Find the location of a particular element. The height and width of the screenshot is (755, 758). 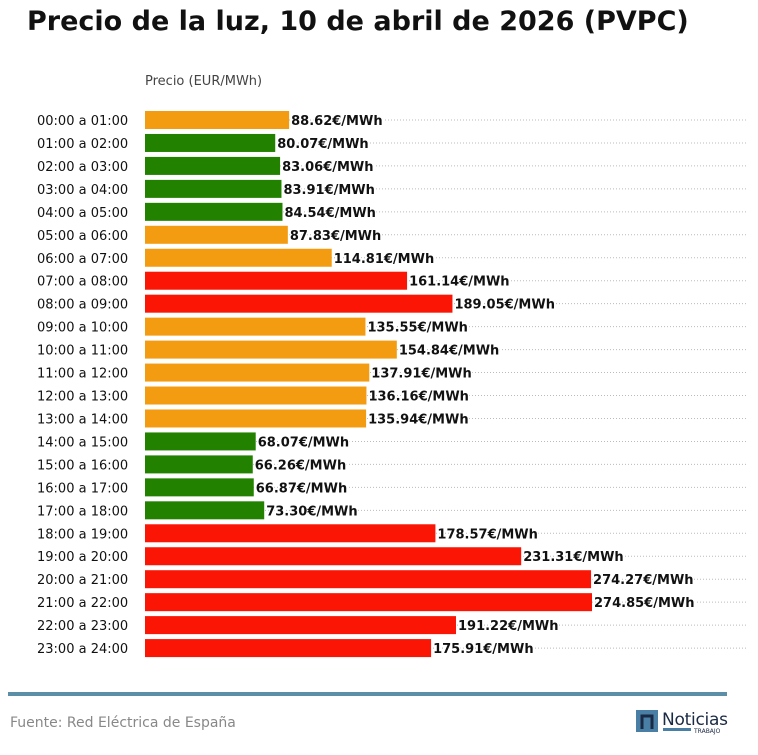

noticias-trabajo-logo: Noticias TRABAJO is located at coordinates (682, 722).